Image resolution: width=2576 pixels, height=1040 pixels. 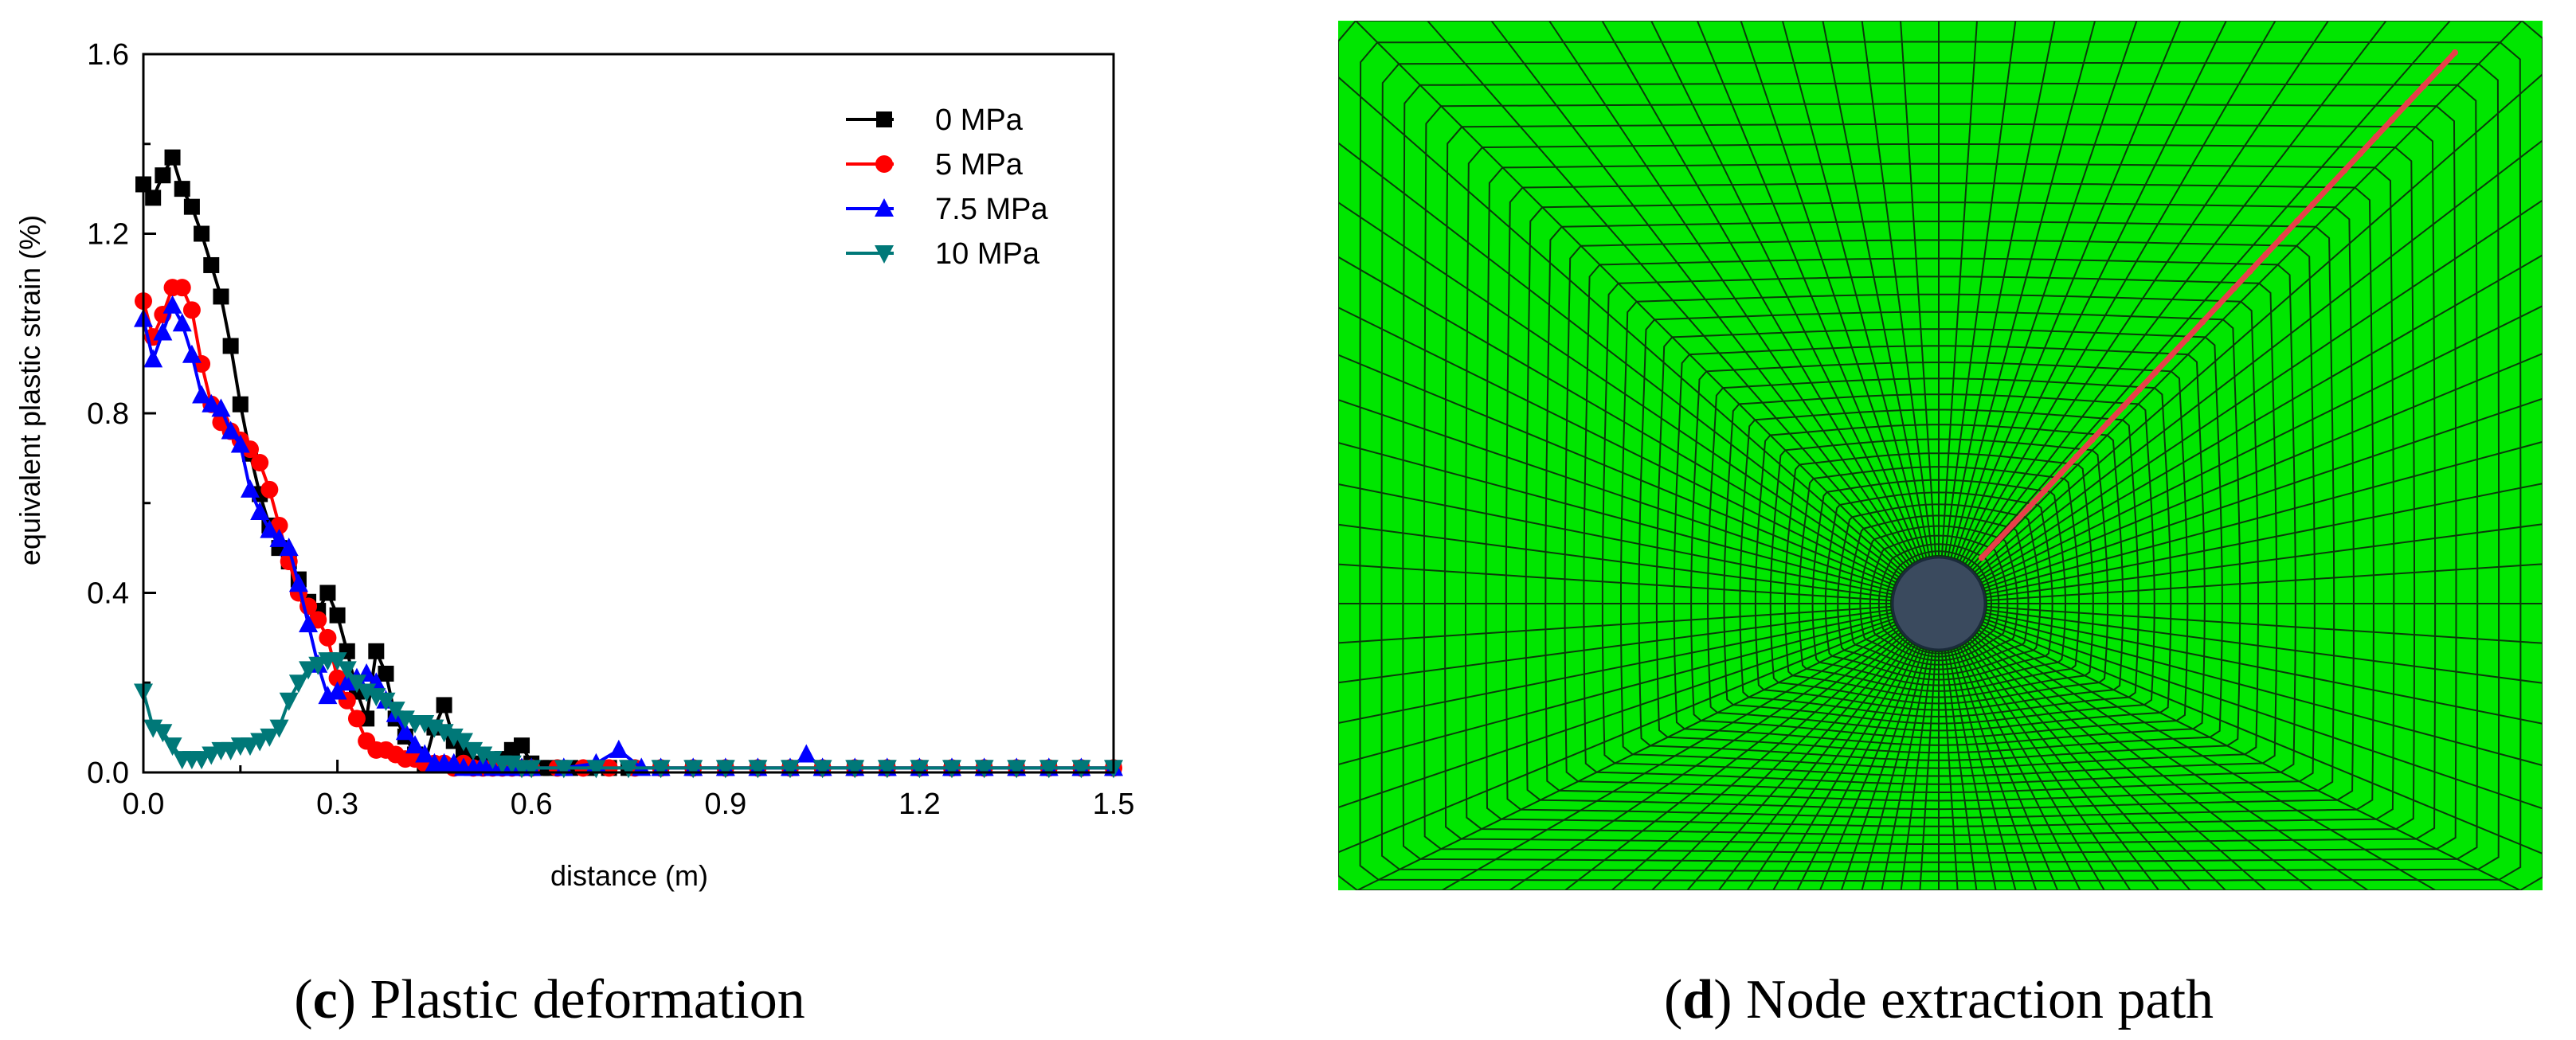 What do you see at coordinates (943, 254) in the screenshot?
I see `legend-entry: 10 MPa` at bounding box center [943, 254].